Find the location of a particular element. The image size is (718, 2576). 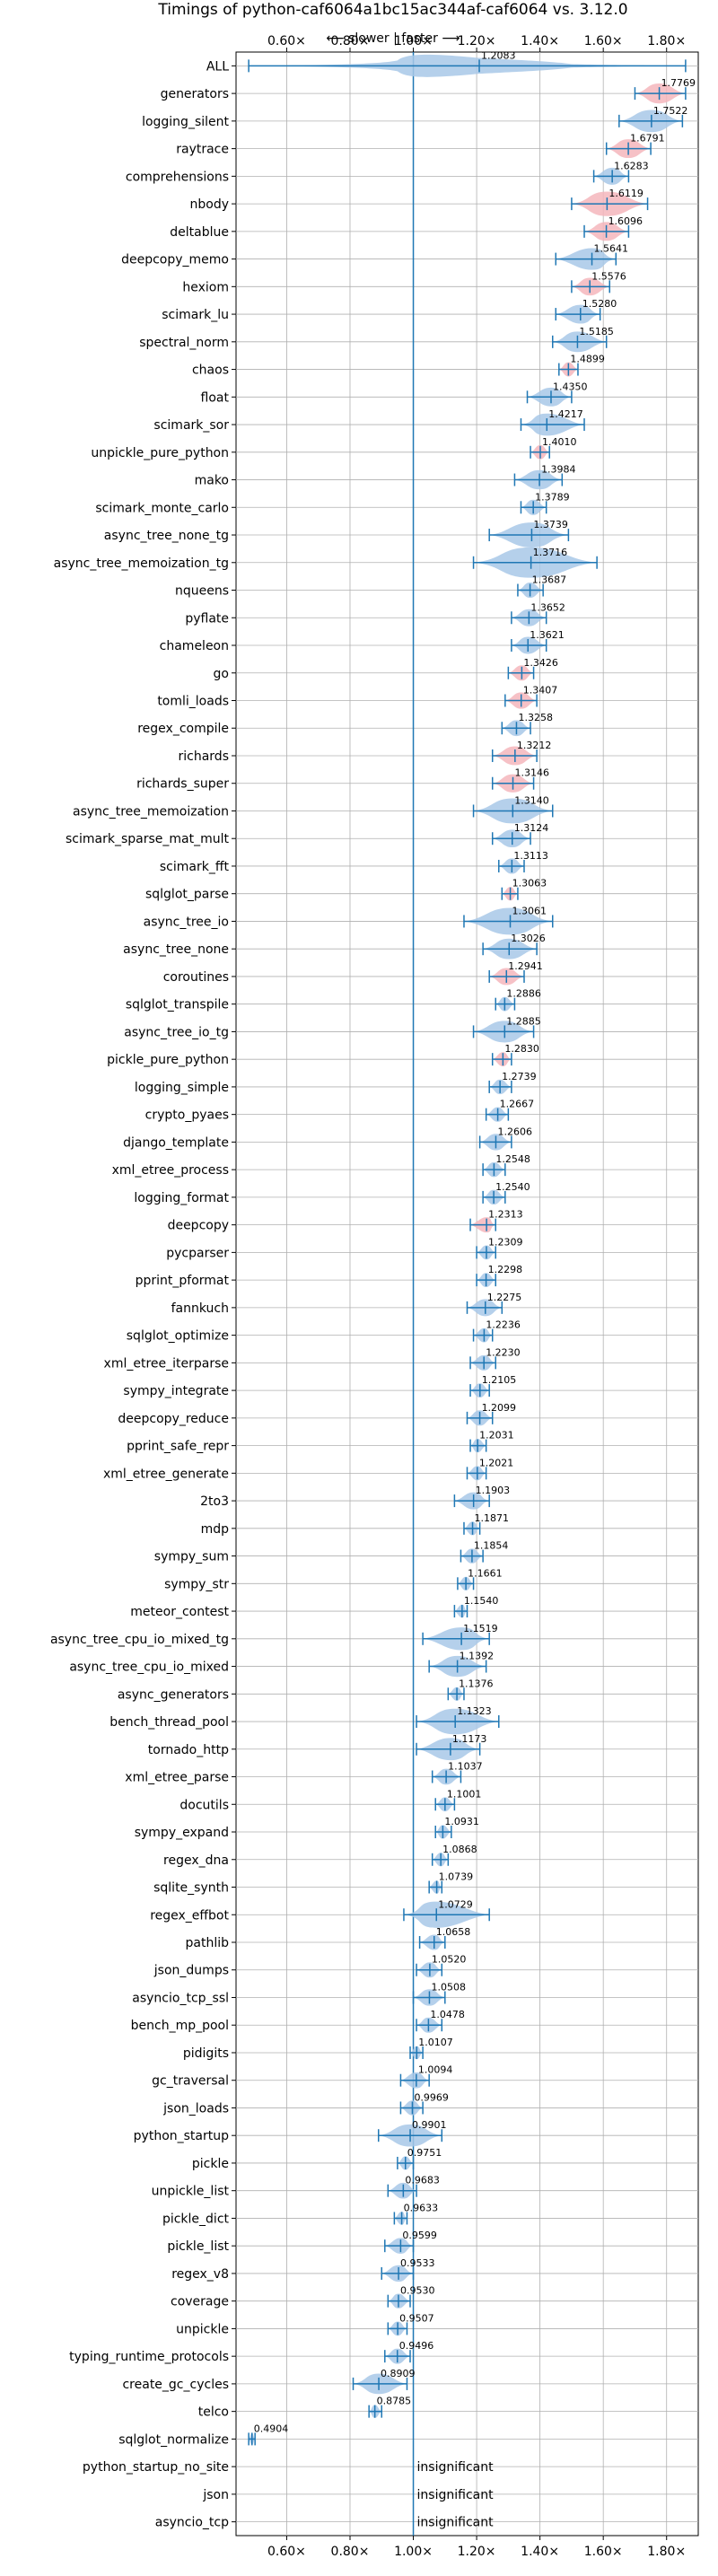

category-label: async_tree_none_tg is located at coordinates (166, 536).